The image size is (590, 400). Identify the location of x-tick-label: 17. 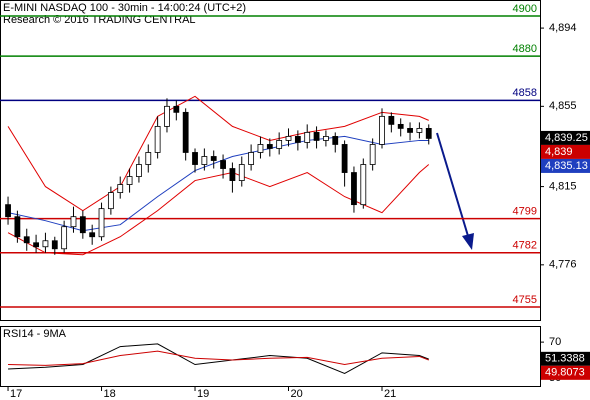
(16, 394).